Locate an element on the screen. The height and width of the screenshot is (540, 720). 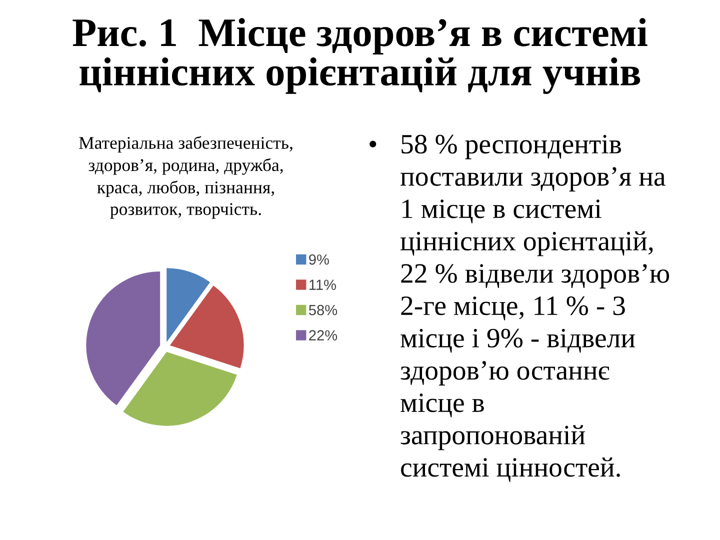
legend-label: 58% is located at coordinates (323, 310).